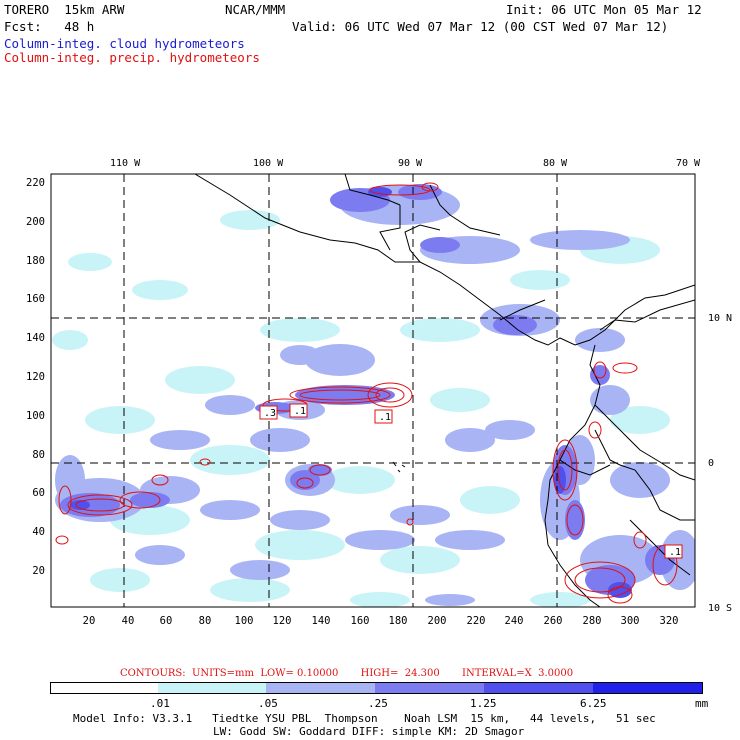  What do you see at coordinates (49, 26) in the screenshot?
I see `forecast-hour: Fcst: 48 h` at bounding box center [49, 26].